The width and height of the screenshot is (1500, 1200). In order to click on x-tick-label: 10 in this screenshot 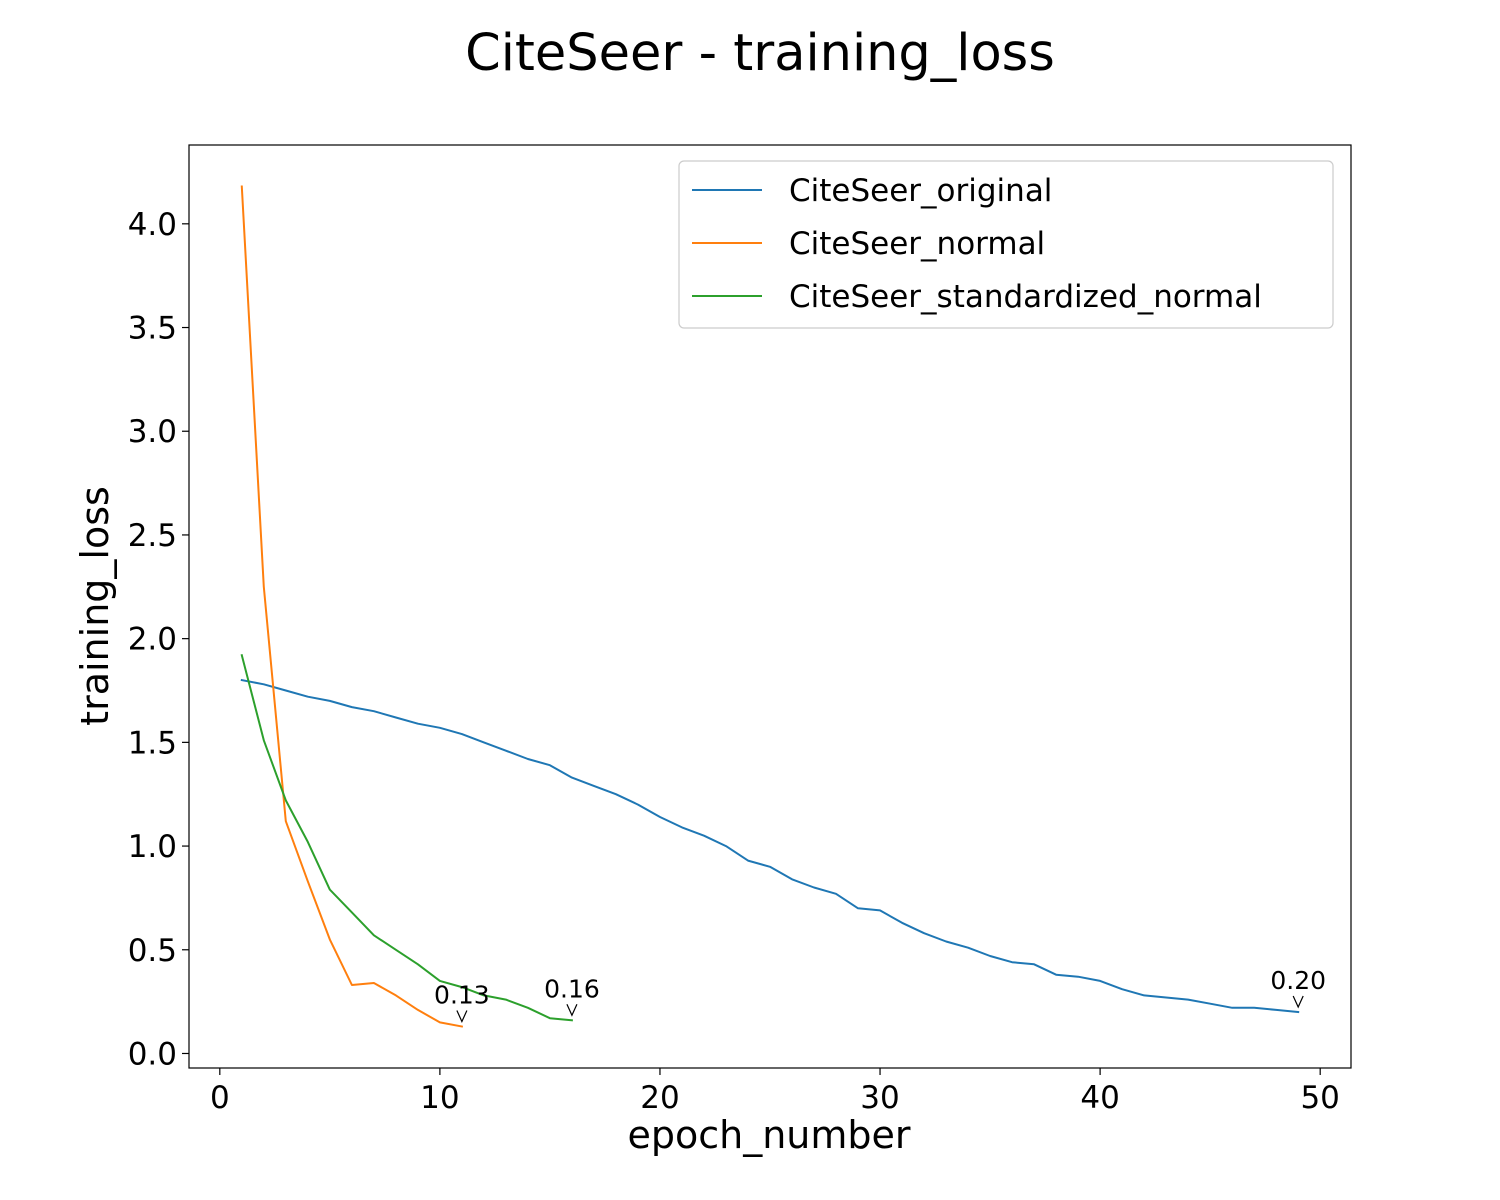, I will do `click(439, 1098)`.